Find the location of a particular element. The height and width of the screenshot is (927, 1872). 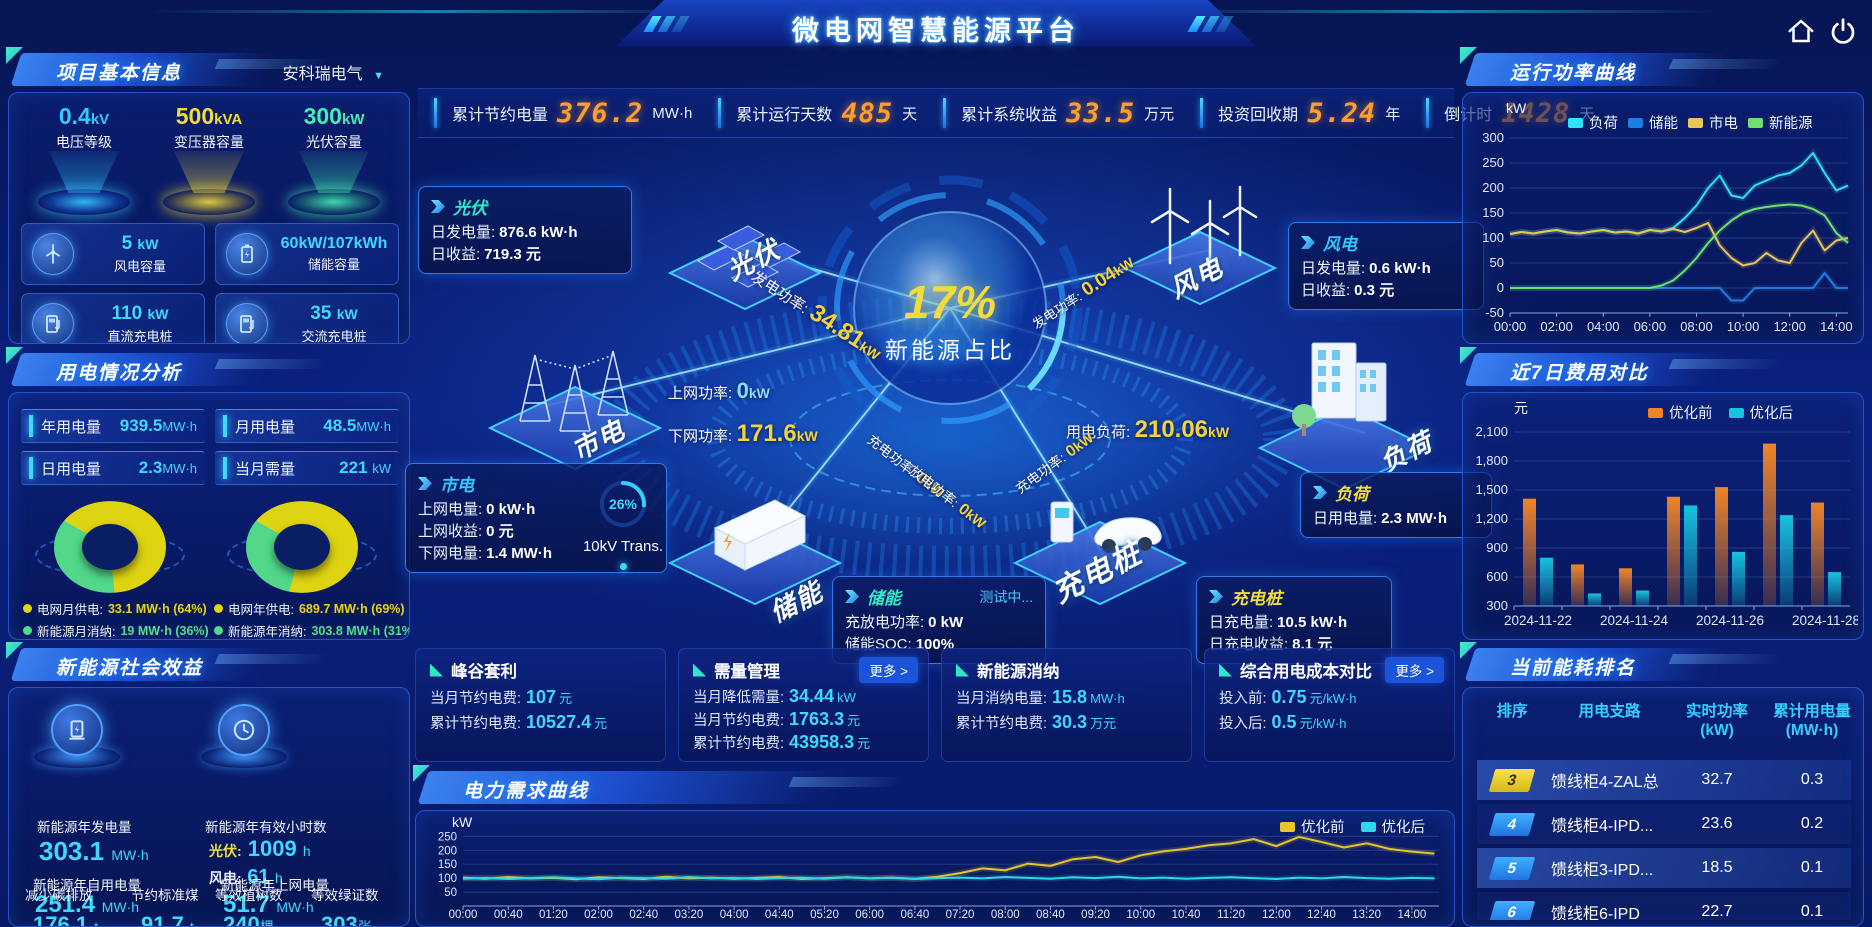

svg-text: 01:20 is located at coordinates (553, 915).